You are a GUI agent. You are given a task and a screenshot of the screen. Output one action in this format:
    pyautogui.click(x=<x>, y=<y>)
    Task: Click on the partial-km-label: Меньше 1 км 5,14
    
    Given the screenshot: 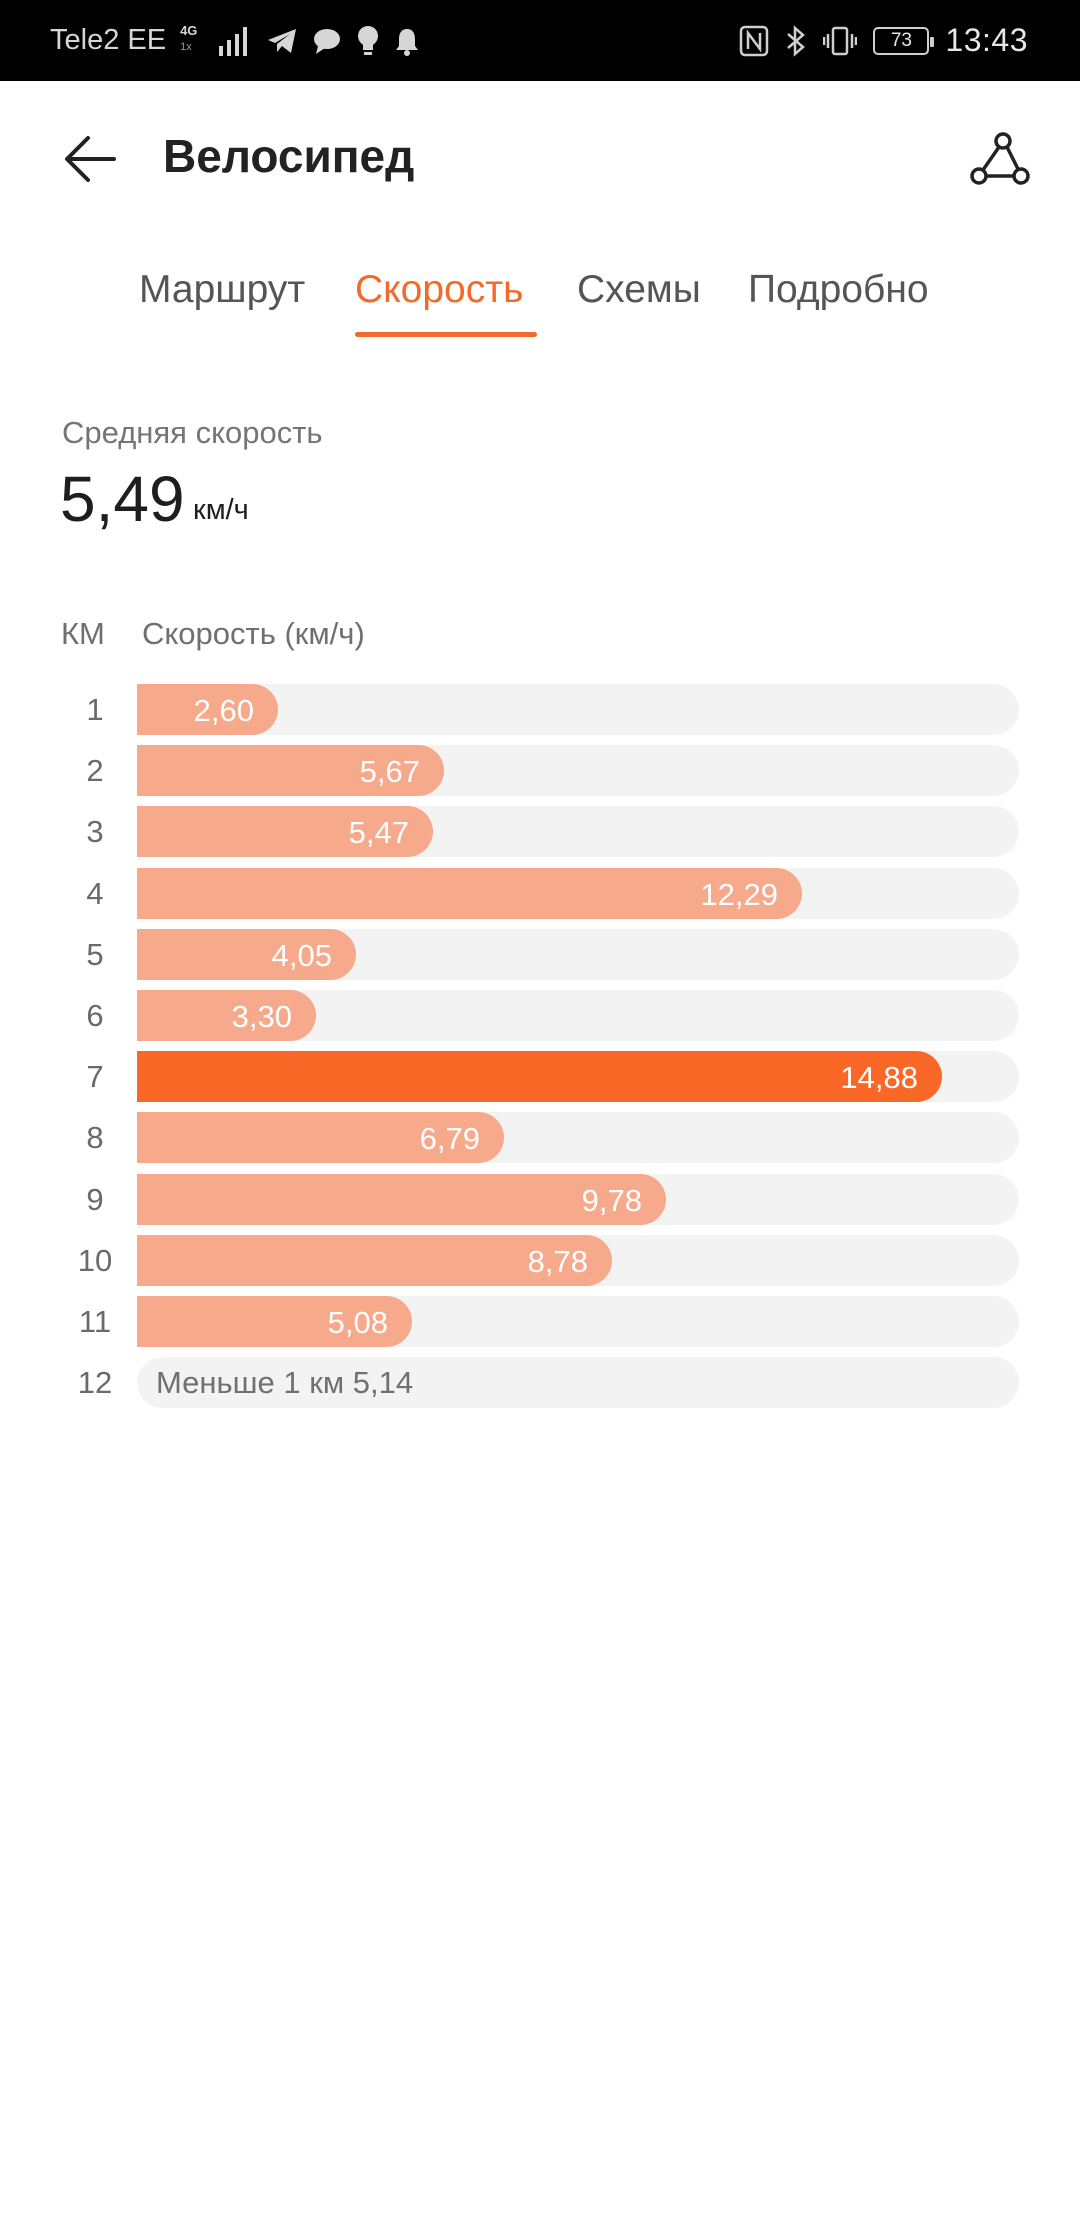 What is the action you would take?
    pyautogui.click(x=285, y=1382)
    